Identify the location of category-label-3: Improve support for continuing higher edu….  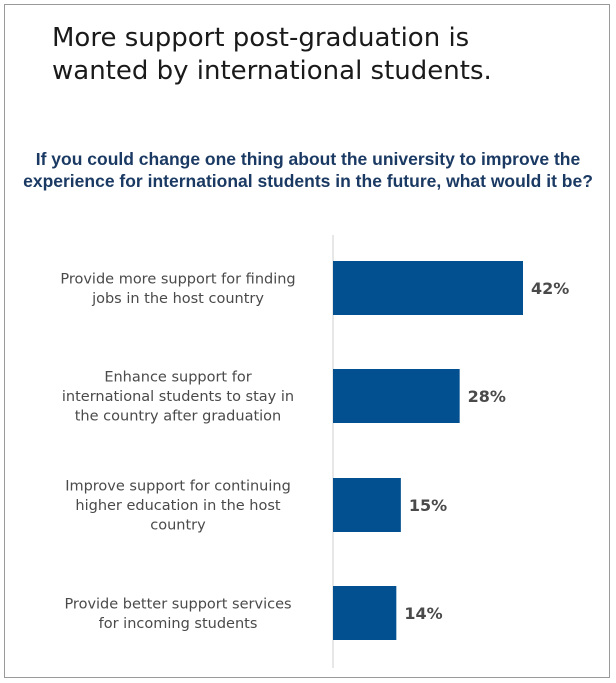
(178, 506).